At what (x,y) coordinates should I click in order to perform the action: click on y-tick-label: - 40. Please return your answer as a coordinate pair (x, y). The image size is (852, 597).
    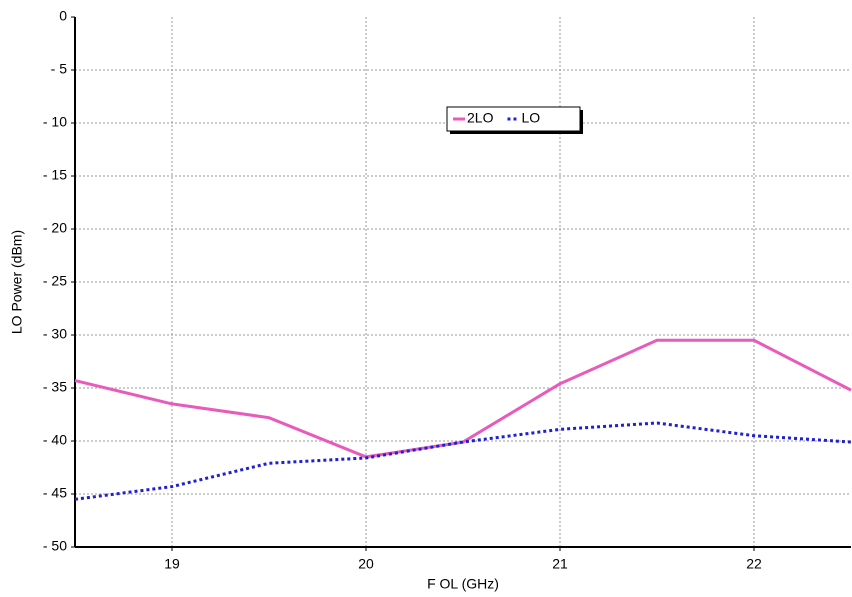
    Looking at the image, I should click on (55, 440).